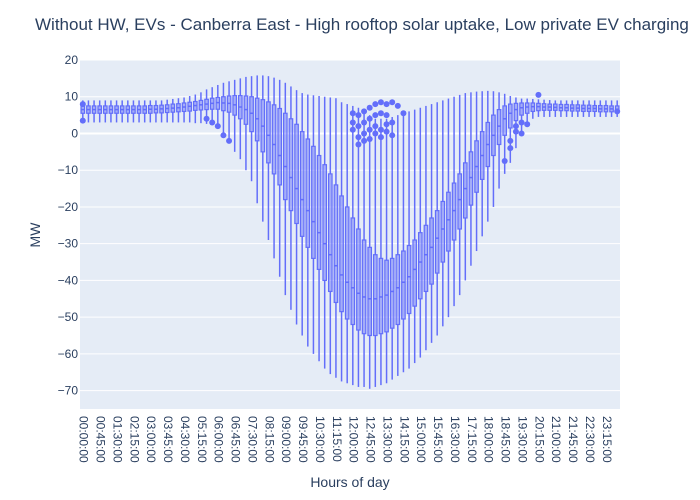 This screenshot has width=700, height=500. What do you see at coordinates (111, 111) in the screenshot?
I see `box-01:15:00` at bounding box center [111, 111].